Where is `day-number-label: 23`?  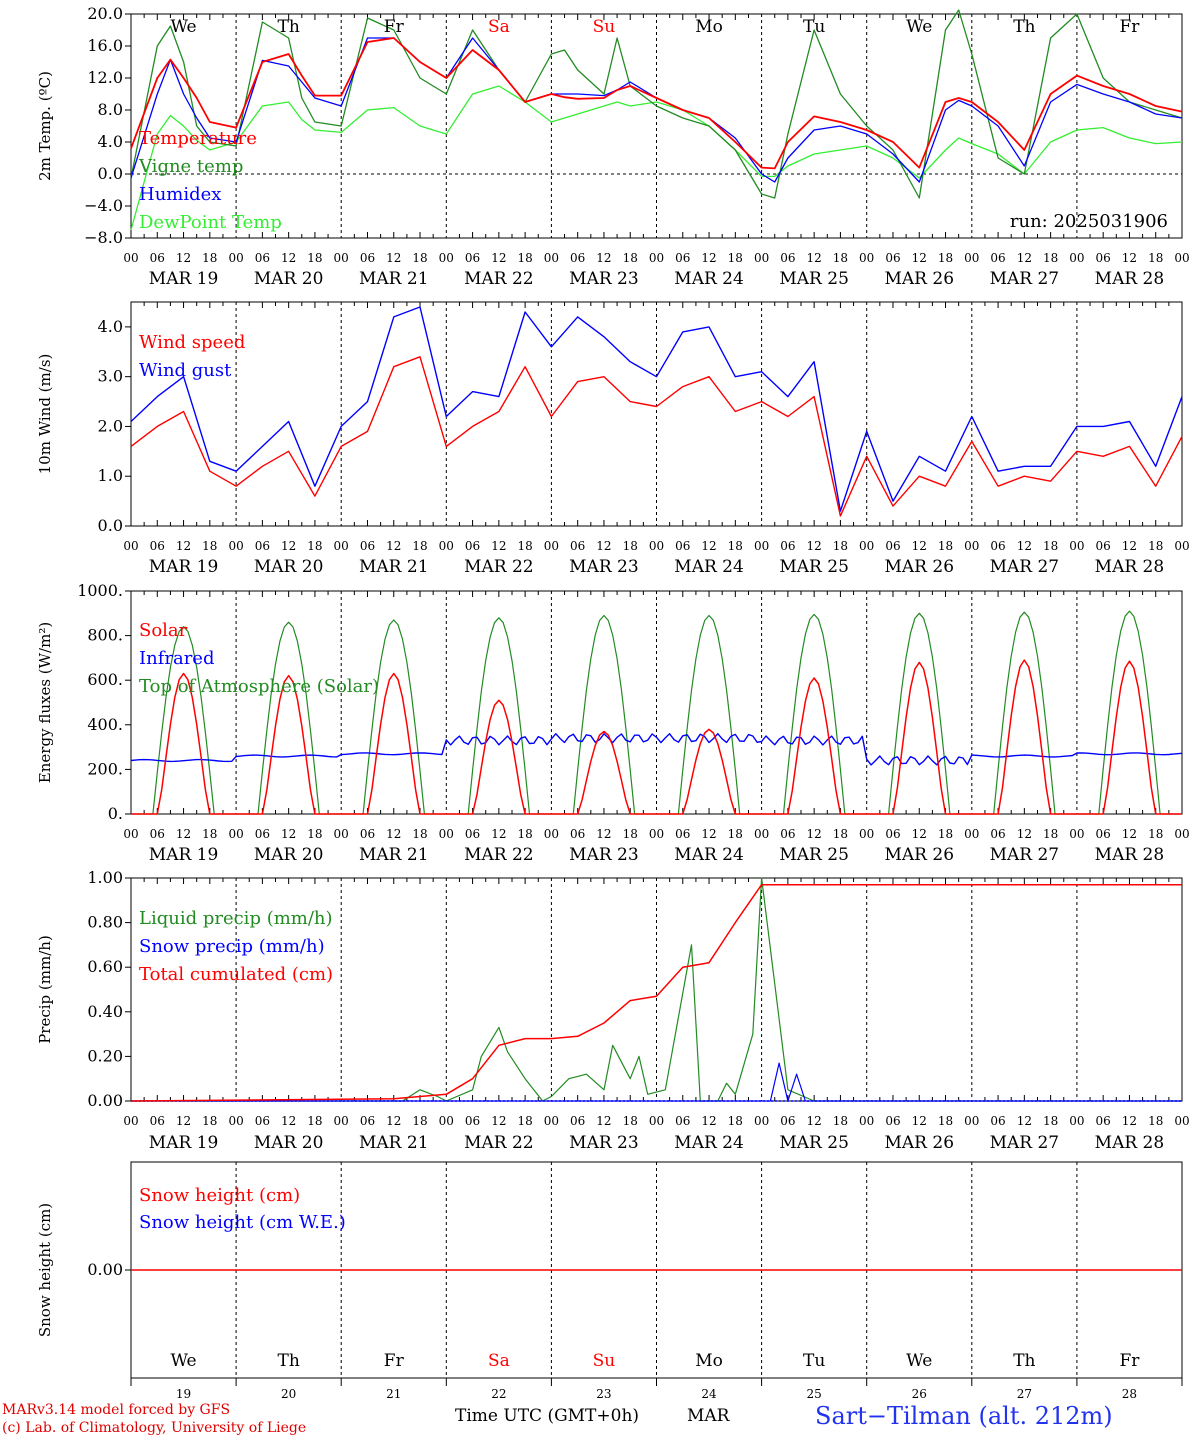 day-number-label: 23 is located at coordinates (603, 1394).